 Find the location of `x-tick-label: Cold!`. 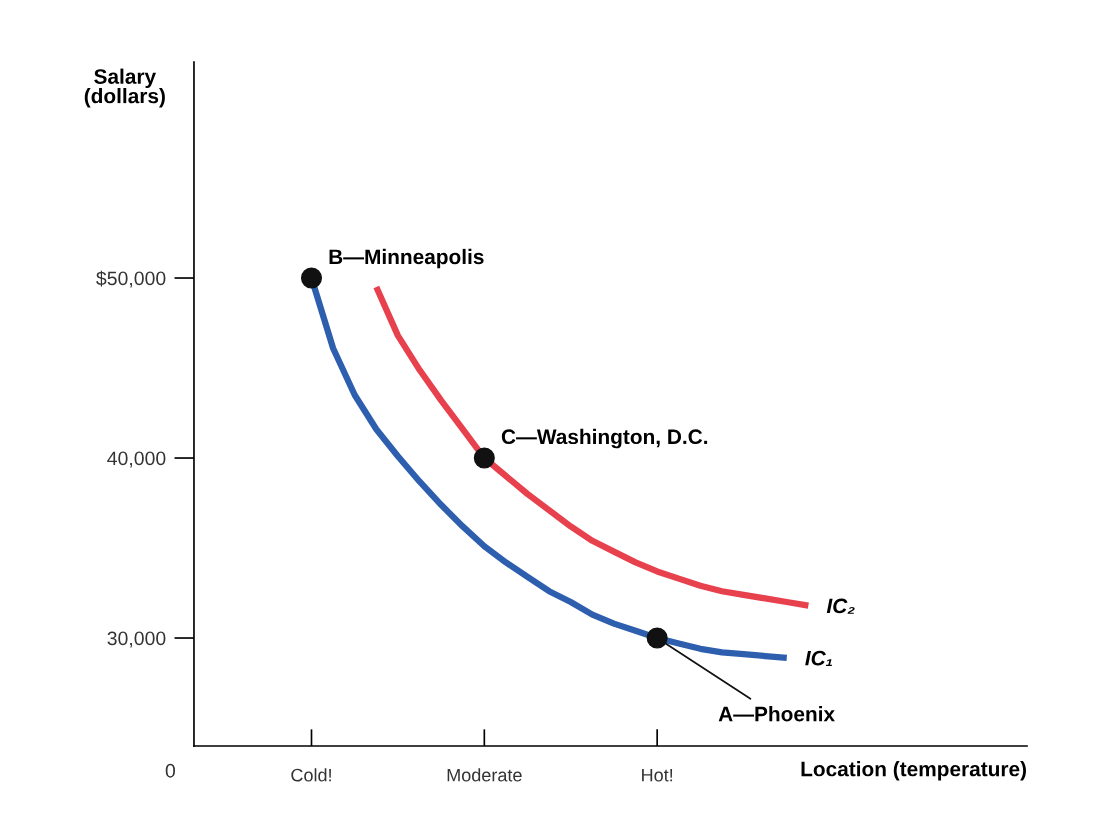

x-tick-label: Cold! is located at coordinates (311, 775).